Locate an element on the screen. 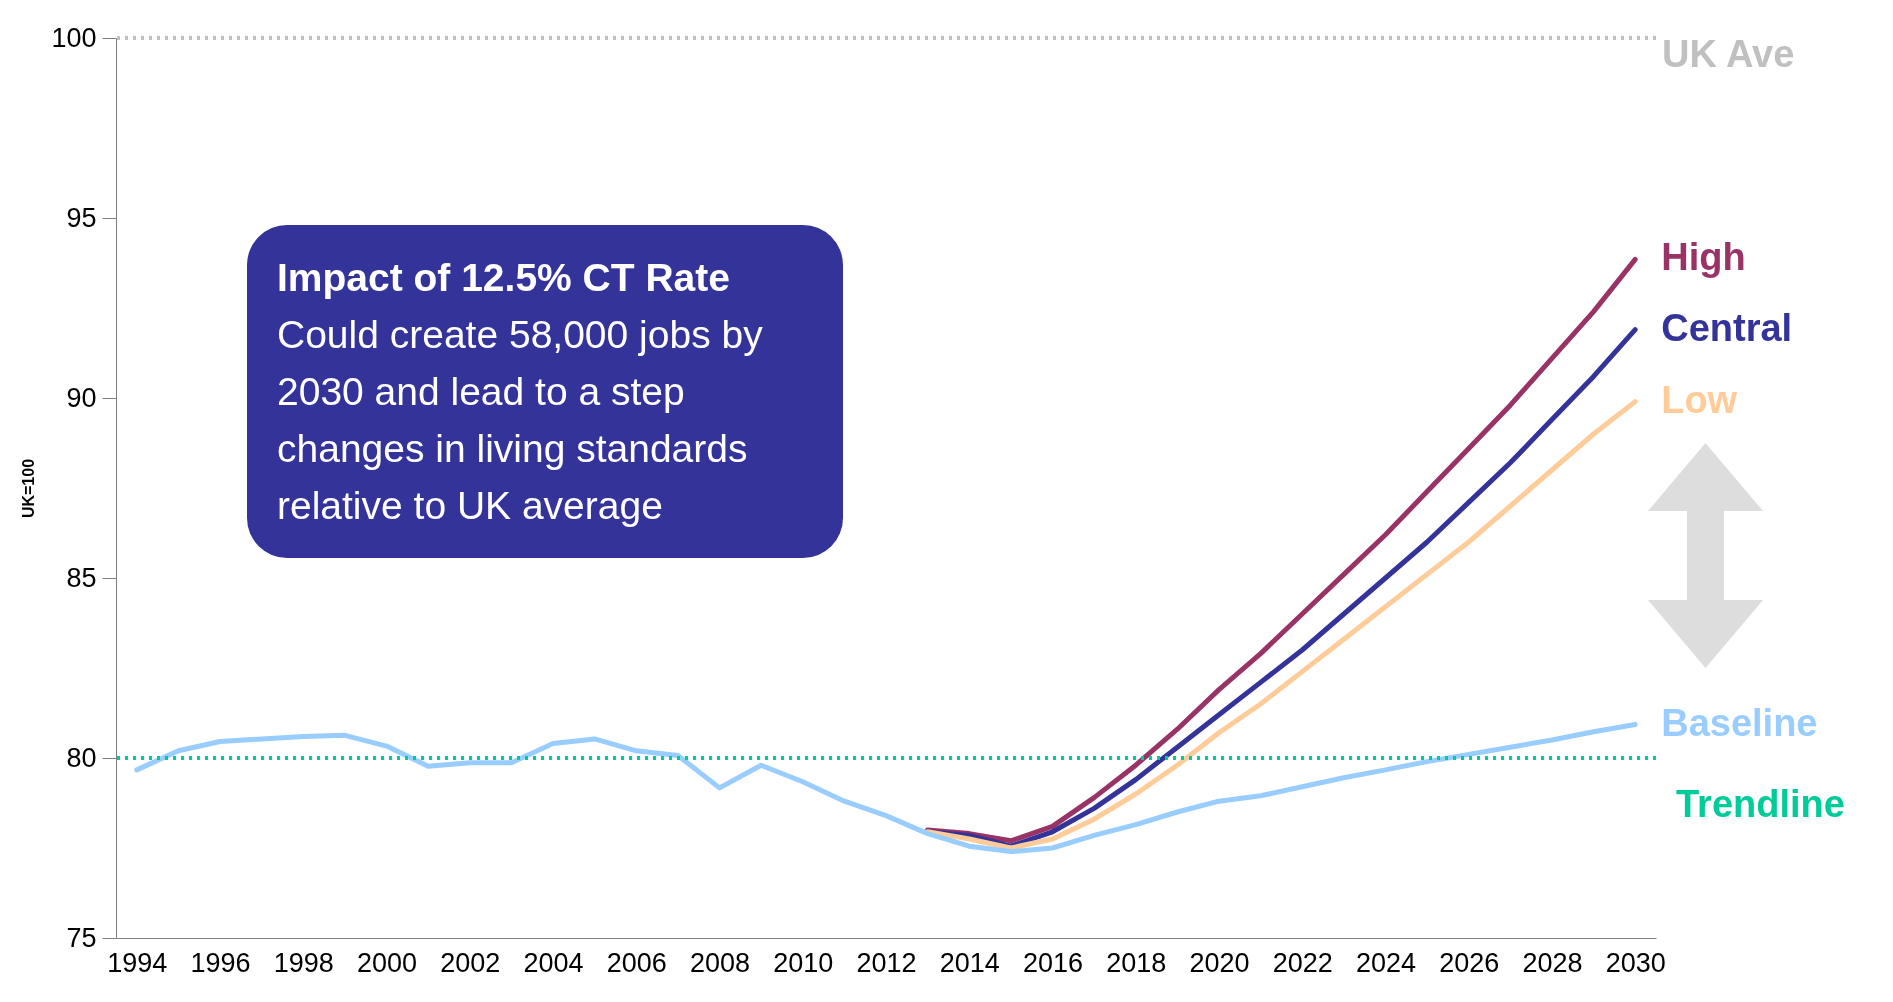  y-tick-label: 75 is located at coordinates (81, 937).